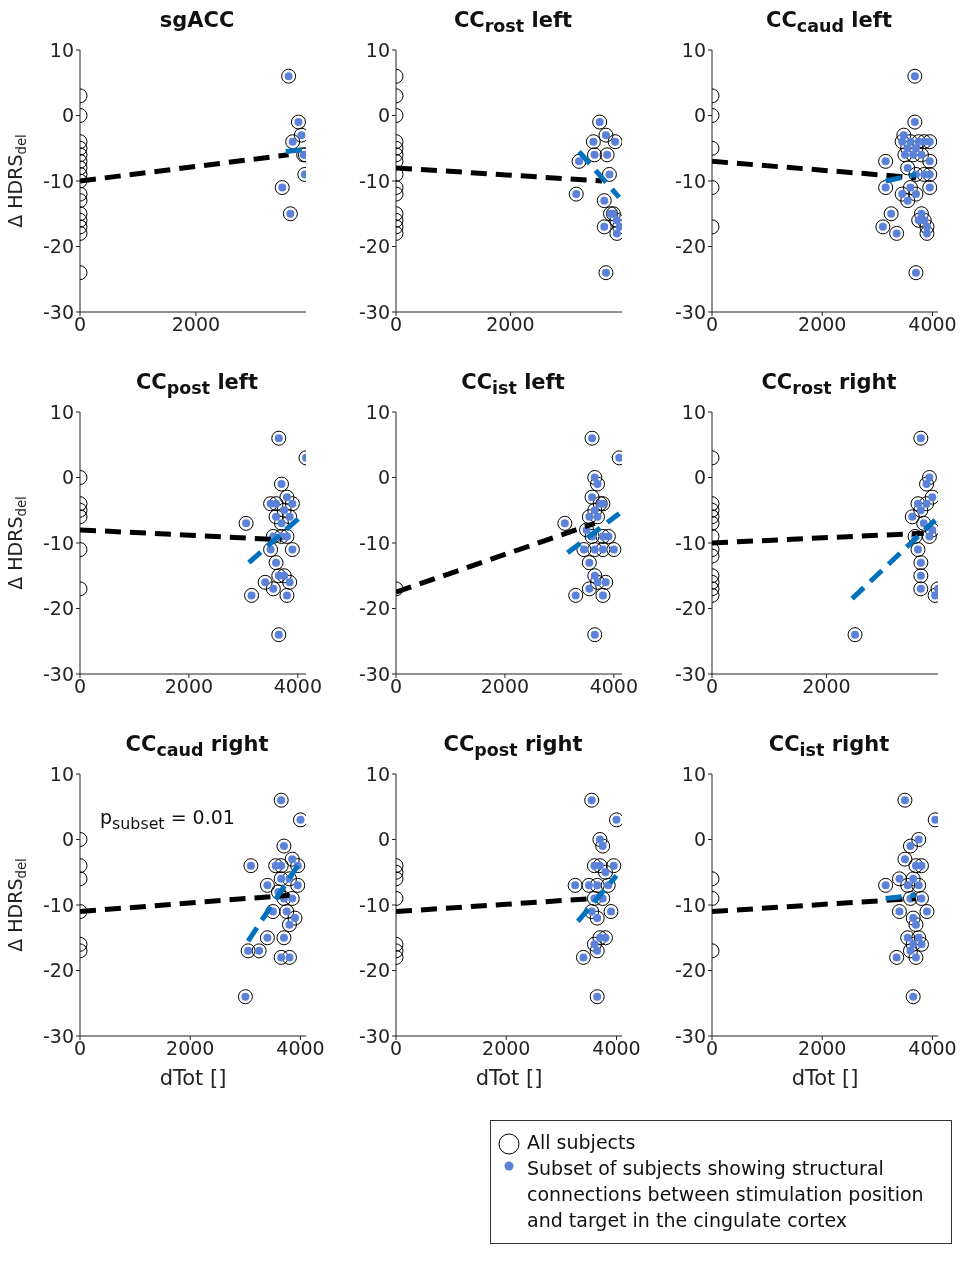 This screenshot has width=968, height=1265. What do you see at coordinates (197, 746) in the screenshot?
I see `chart-title: CC$_{caud}$ right` at bounding box center [197, 746].